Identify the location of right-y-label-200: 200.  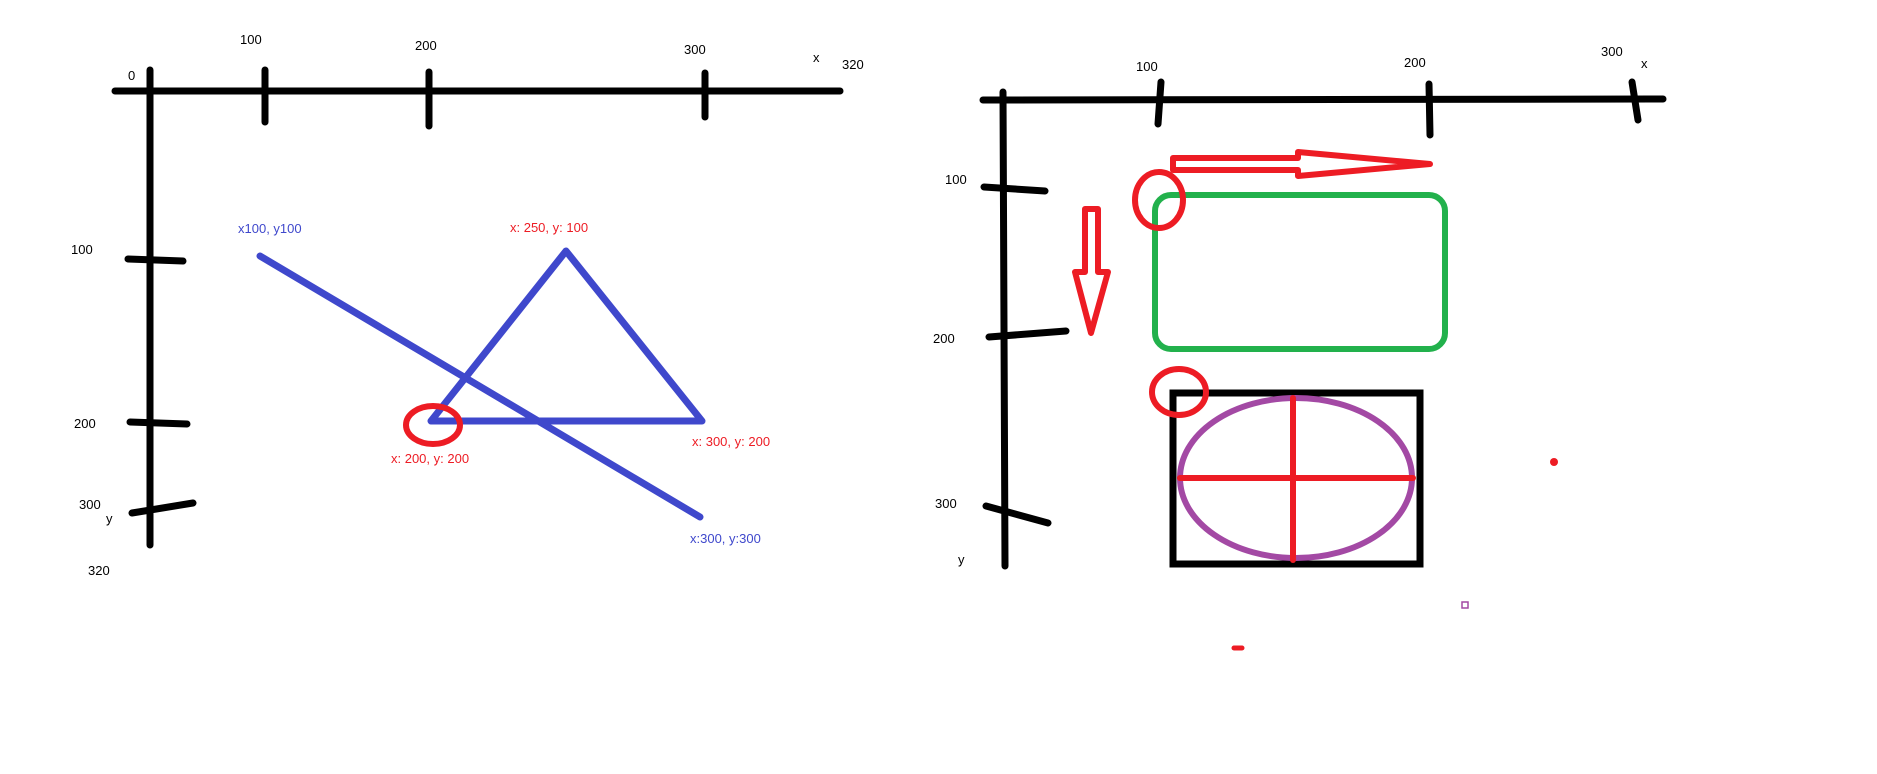
(944, 338).